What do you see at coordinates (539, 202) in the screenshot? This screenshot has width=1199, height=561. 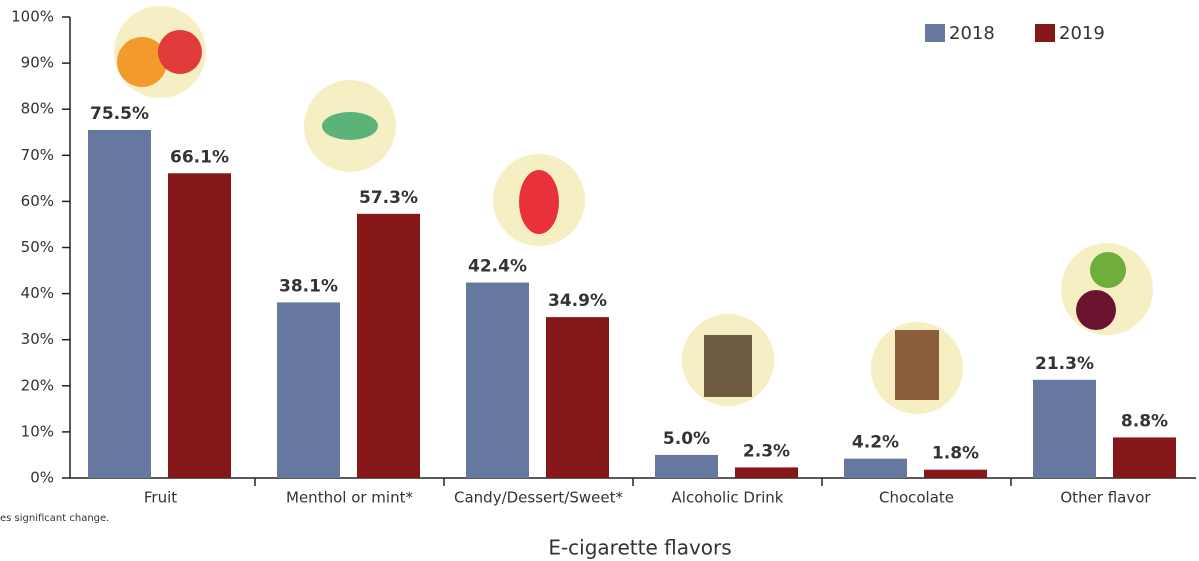 I see `gummy-bear` at bounding box center [539, 202].